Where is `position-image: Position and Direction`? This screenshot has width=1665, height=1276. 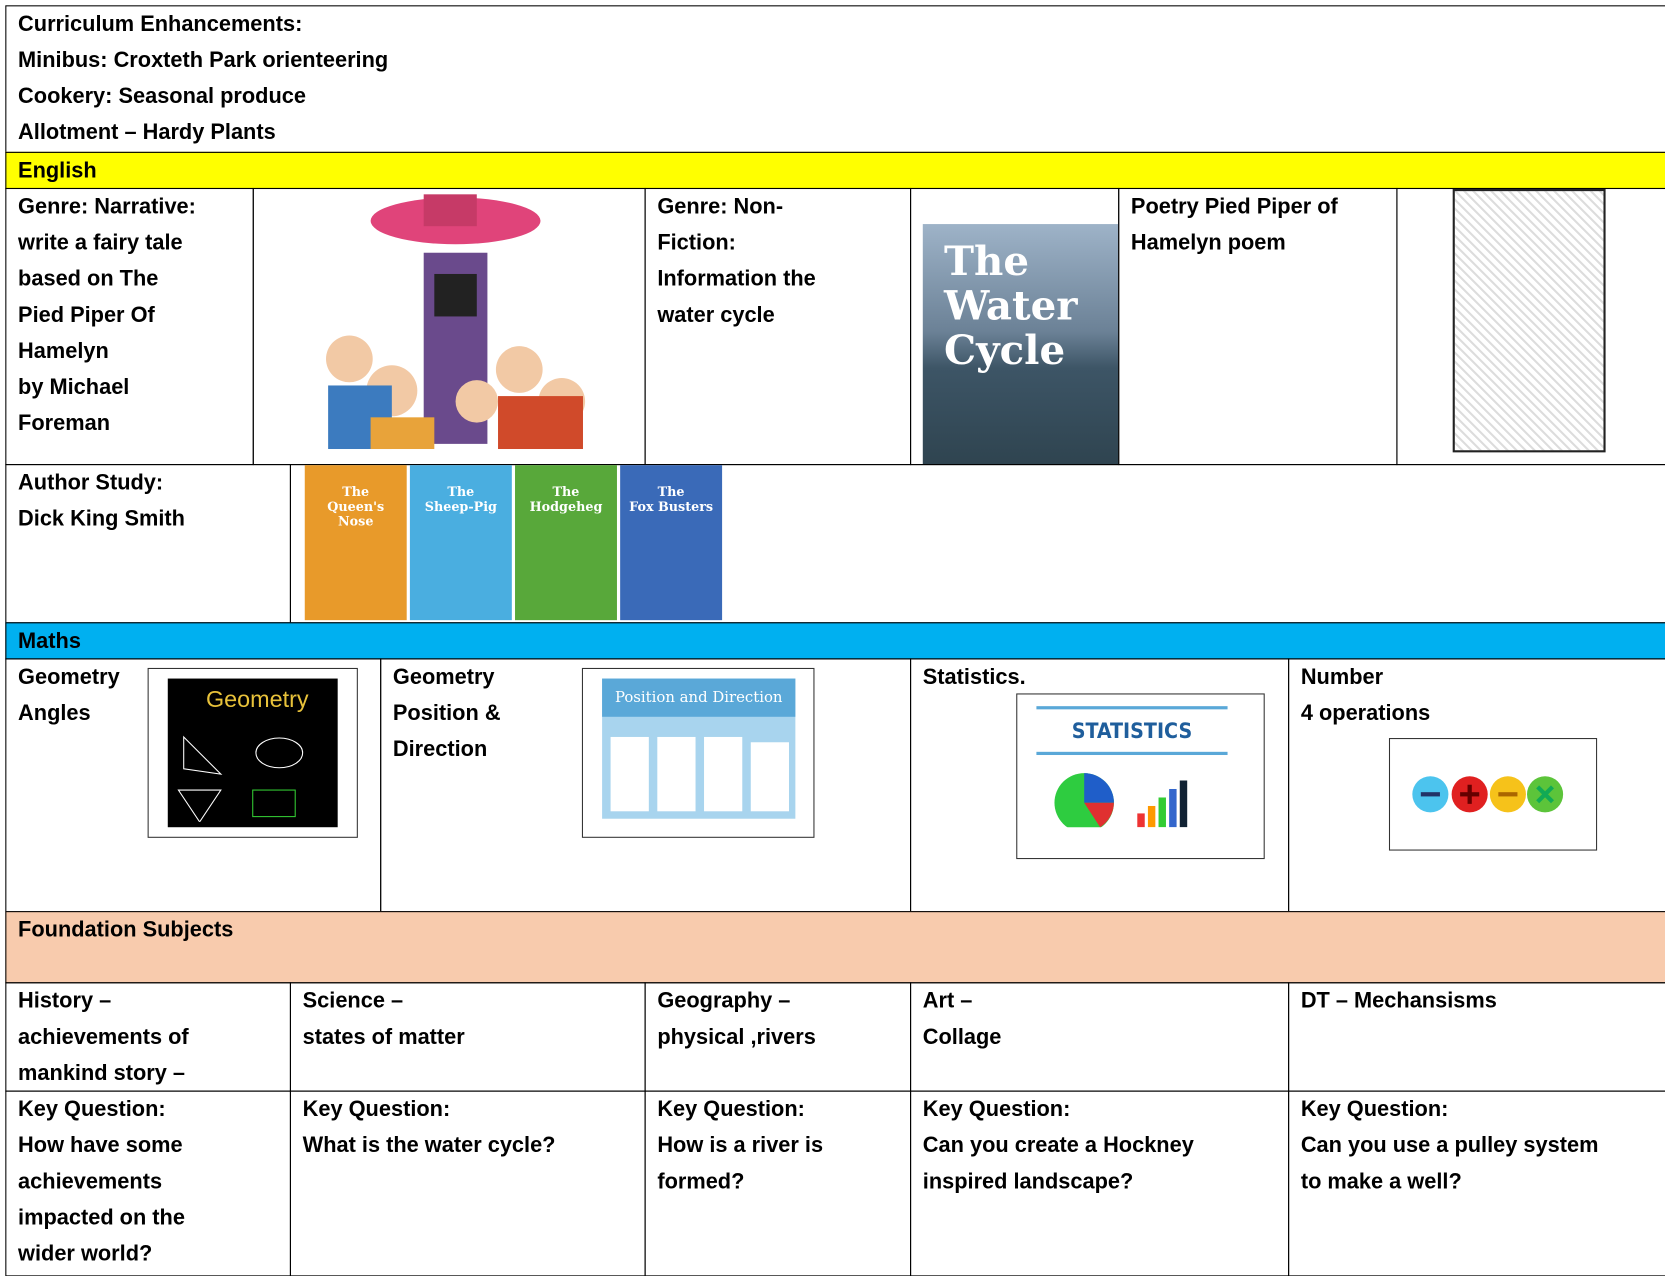
position-image: Position and Direction is located at coordinates (699, 748).